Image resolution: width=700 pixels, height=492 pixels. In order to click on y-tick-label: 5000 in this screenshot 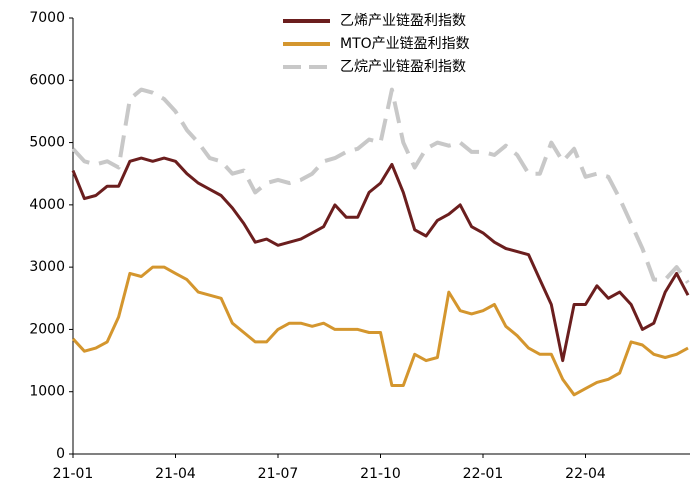, I will do `click(47, 143)`.